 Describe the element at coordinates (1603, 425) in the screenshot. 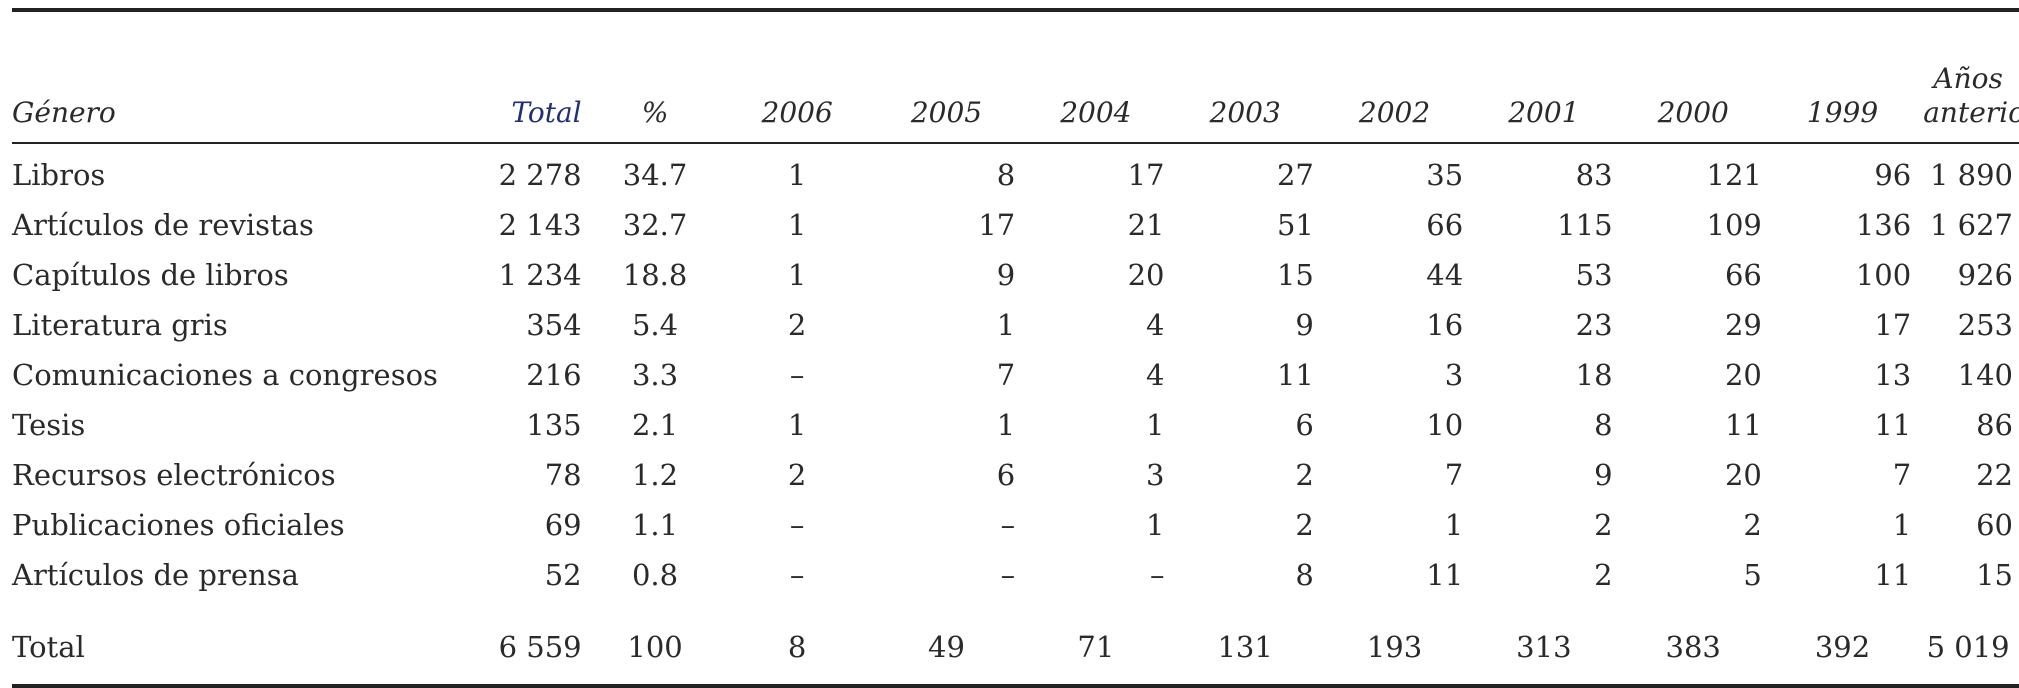

I see `row-year-2001: 8` at that location.